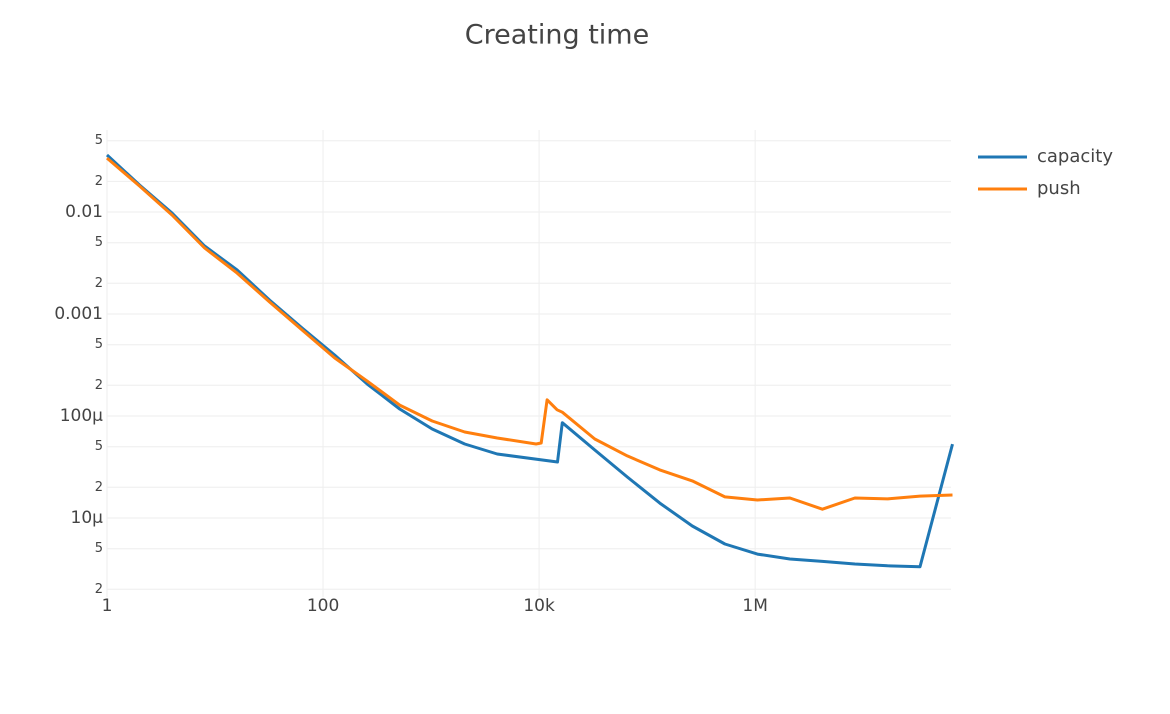  I want to click on legend-label: capacity, so click(1075, 156).